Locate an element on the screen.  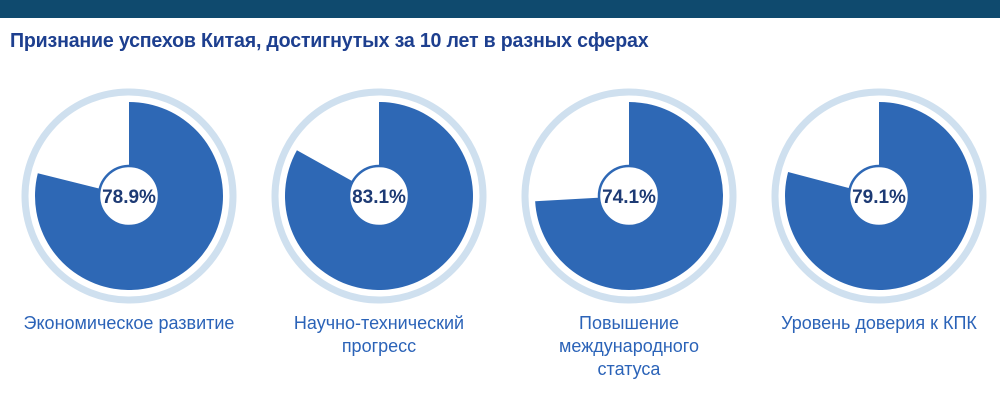
chart-caption: Повышение международного статуса is located at coordinates (629, 346).